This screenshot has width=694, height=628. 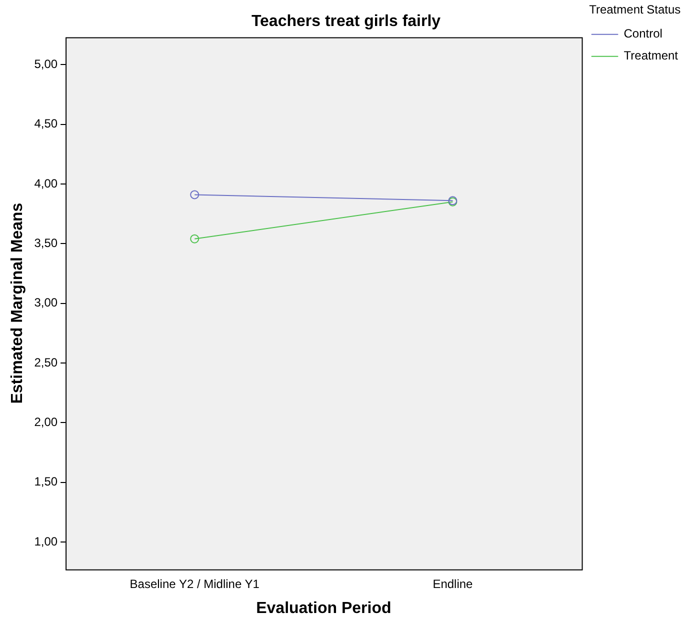 What do you see at coordinates (453, 583) in the screenshot?
I see `x-tick-label: Endline` at bounding box center [453, 583].